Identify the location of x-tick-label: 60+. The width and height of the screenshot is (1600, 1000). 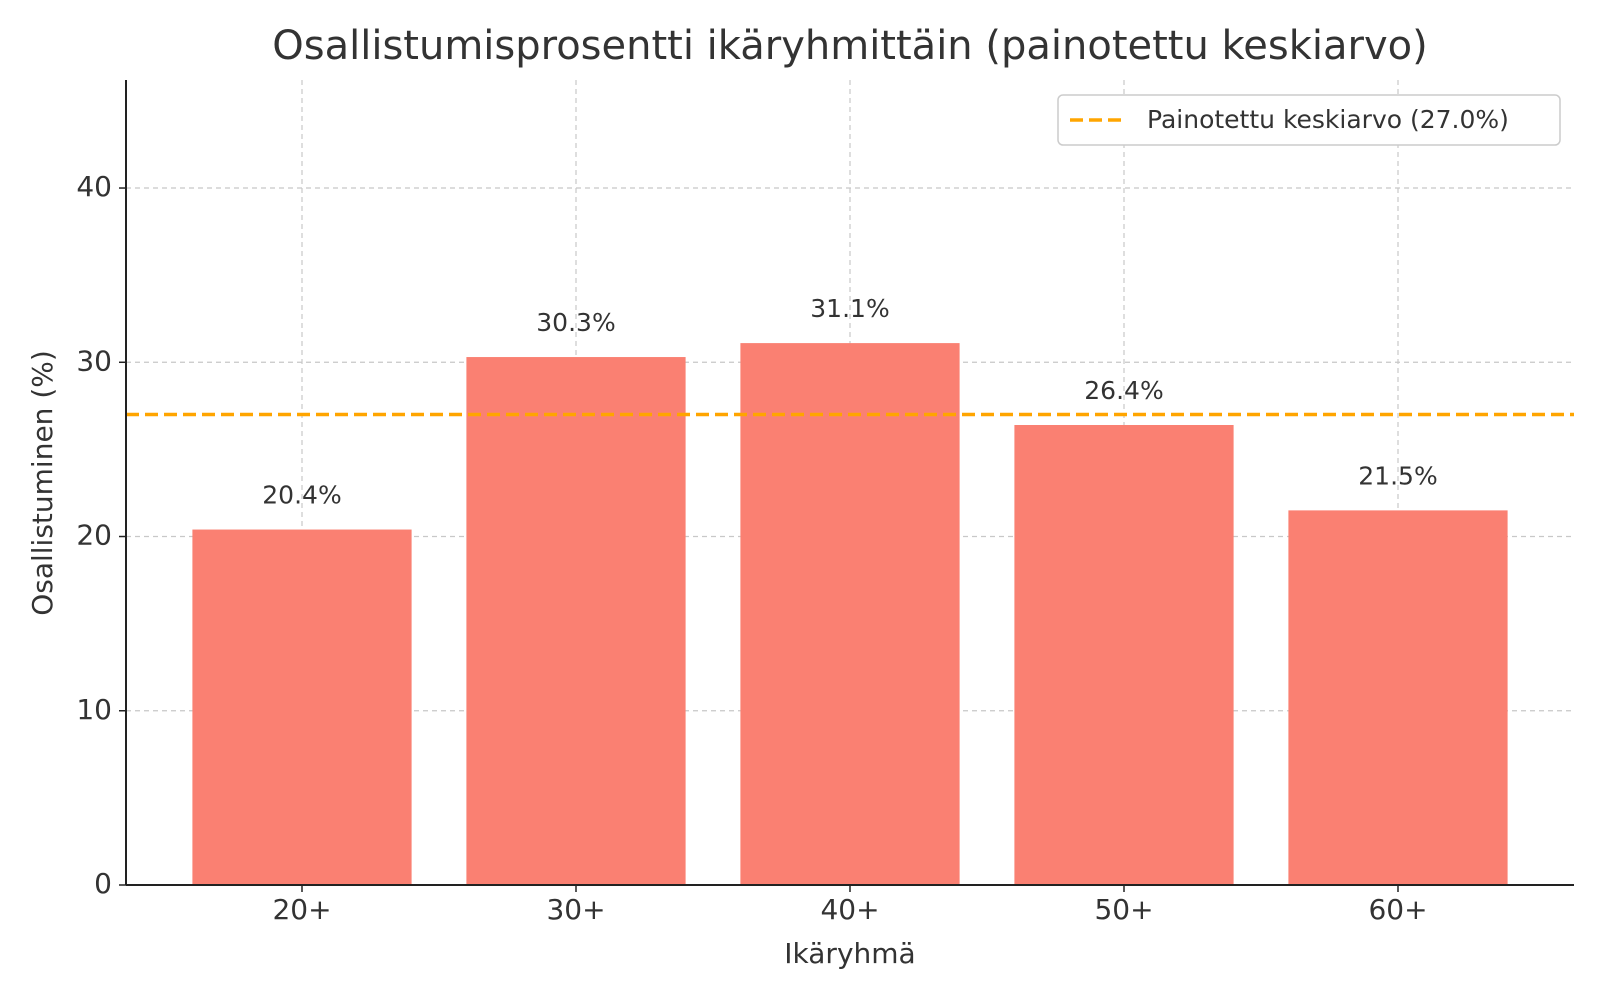
(1397, 909).